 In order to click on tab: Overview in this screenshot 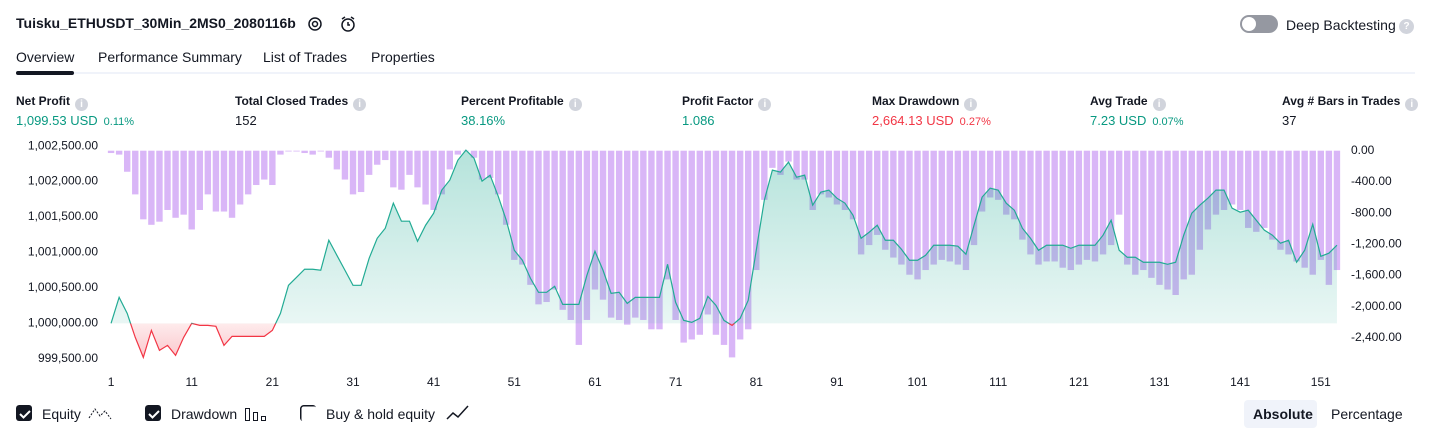, I will do `click(45, 57)`.